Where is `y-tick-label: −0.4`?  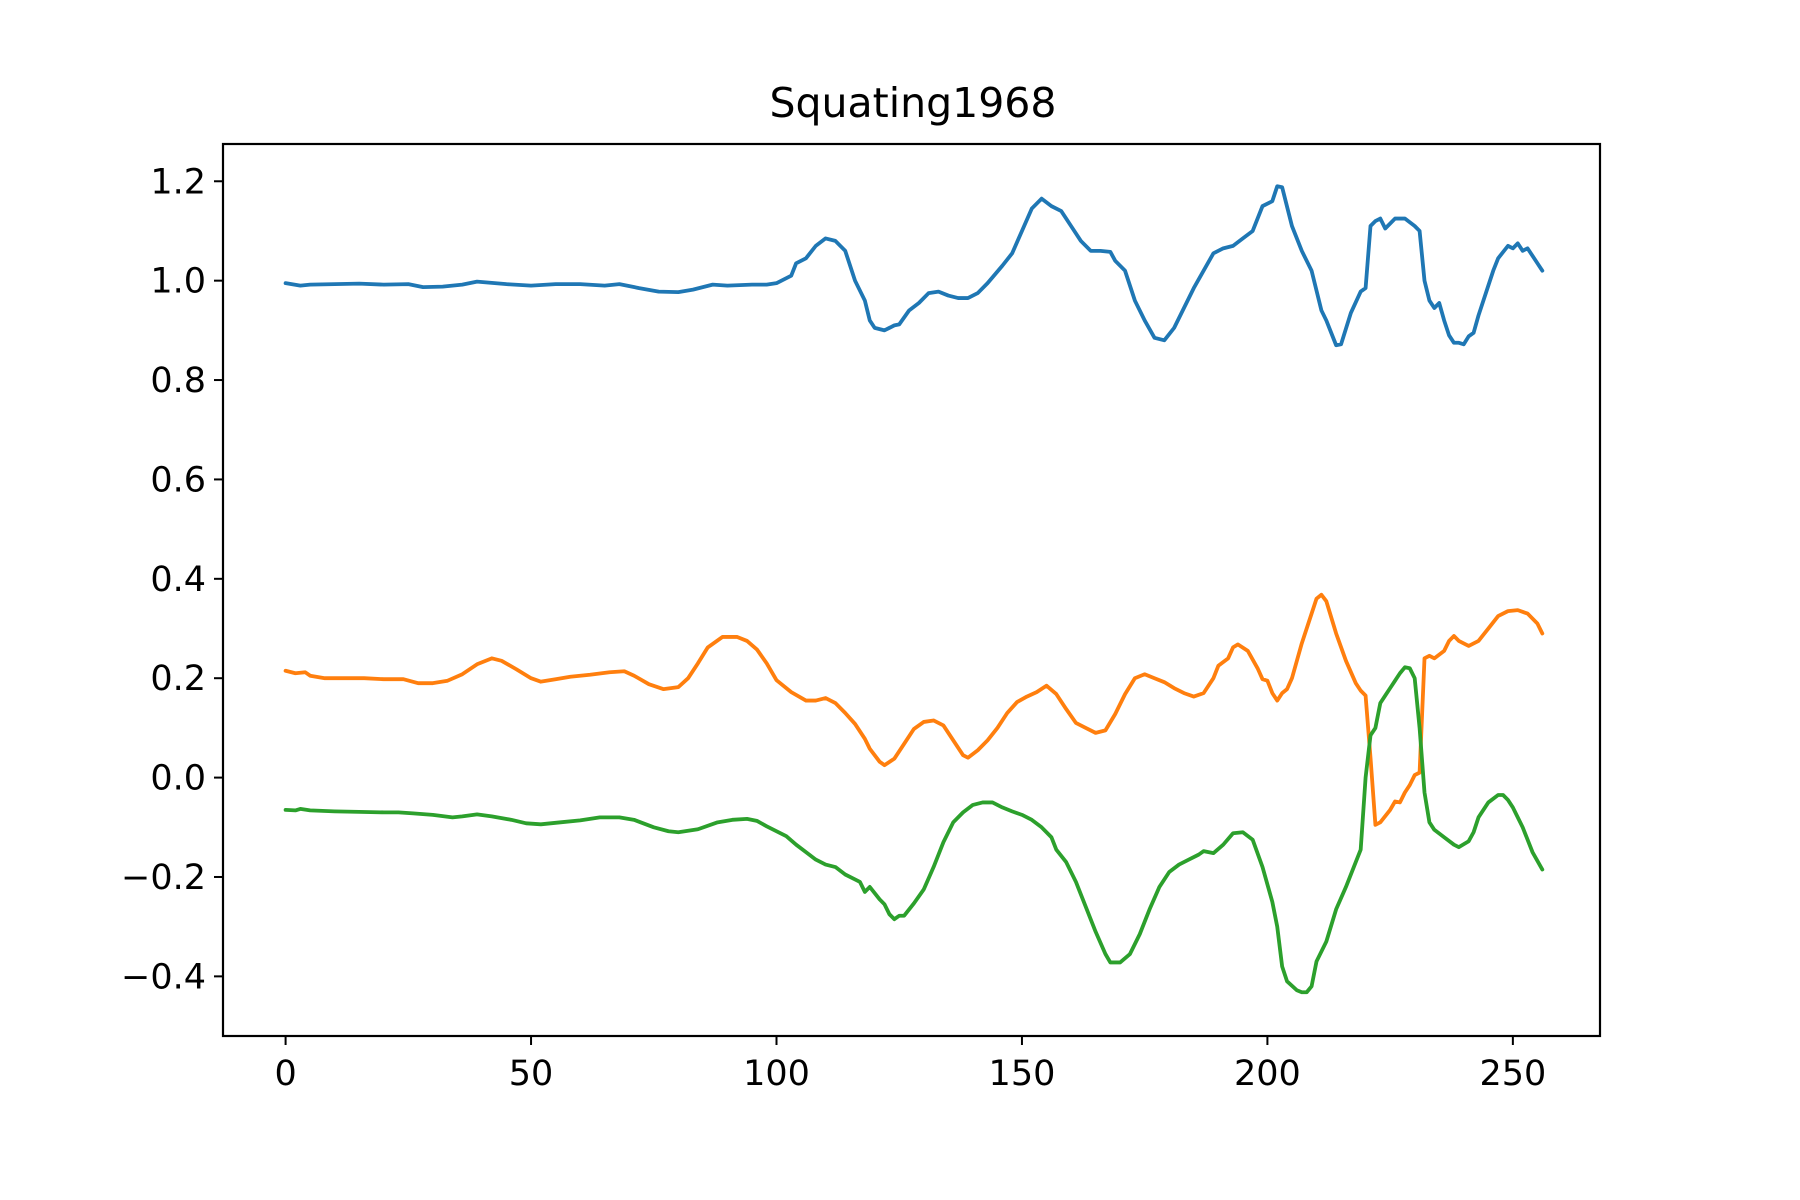 y-tick-label: −0.4 is located at coordinates (163, 977).